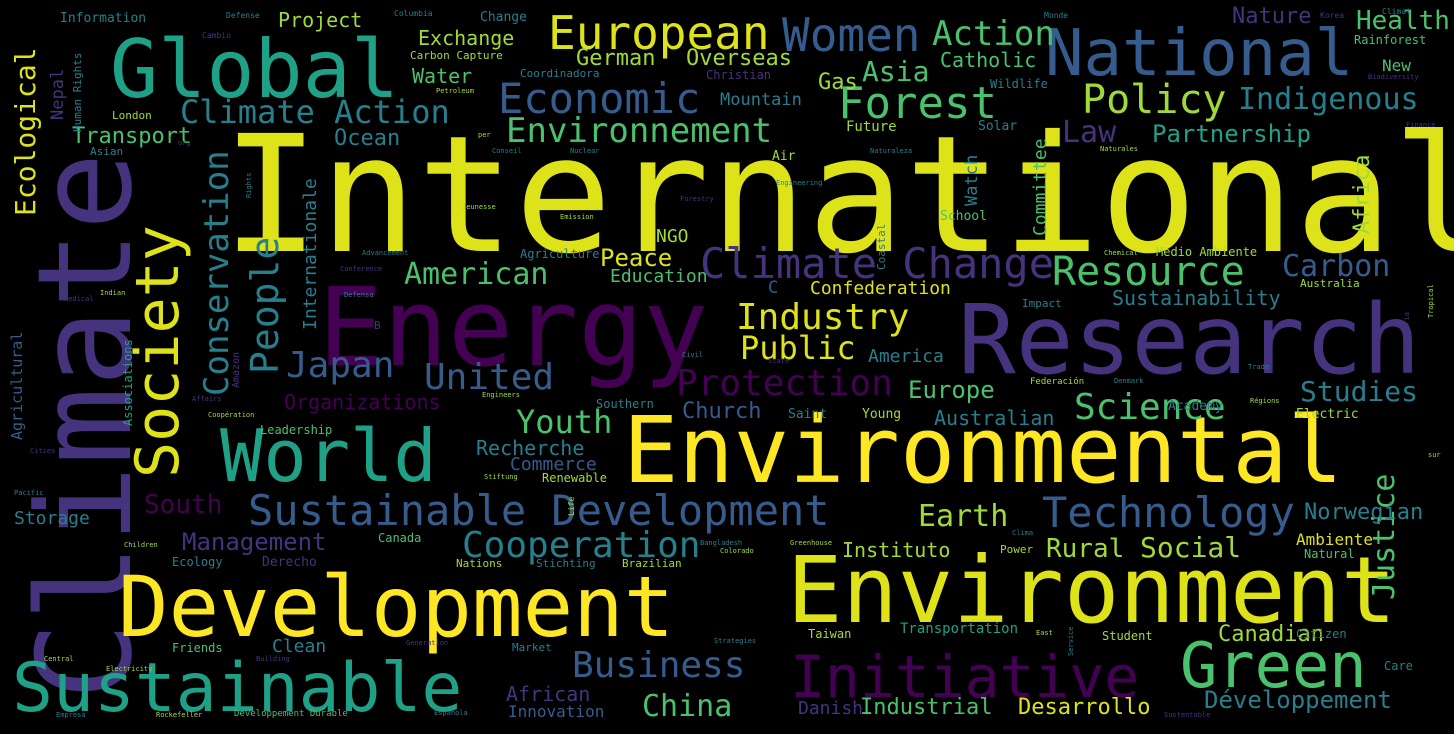 Image resolution: width=1454 pixels, height=734 pixels. What do you see at coordinates (1042, 303) in the screenshot?
I see `word-impact: Impact` at bounding box center [1042, 303].